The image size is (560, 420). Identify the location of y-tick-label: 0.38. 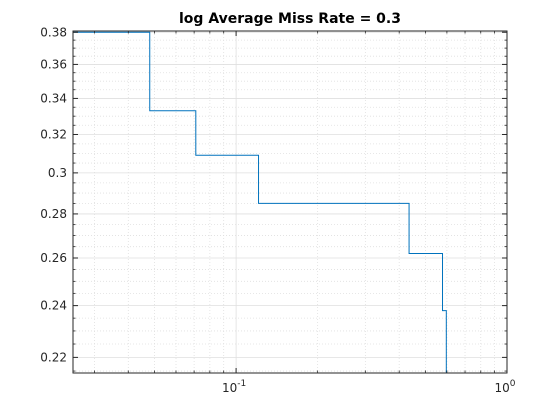
(53, 32).